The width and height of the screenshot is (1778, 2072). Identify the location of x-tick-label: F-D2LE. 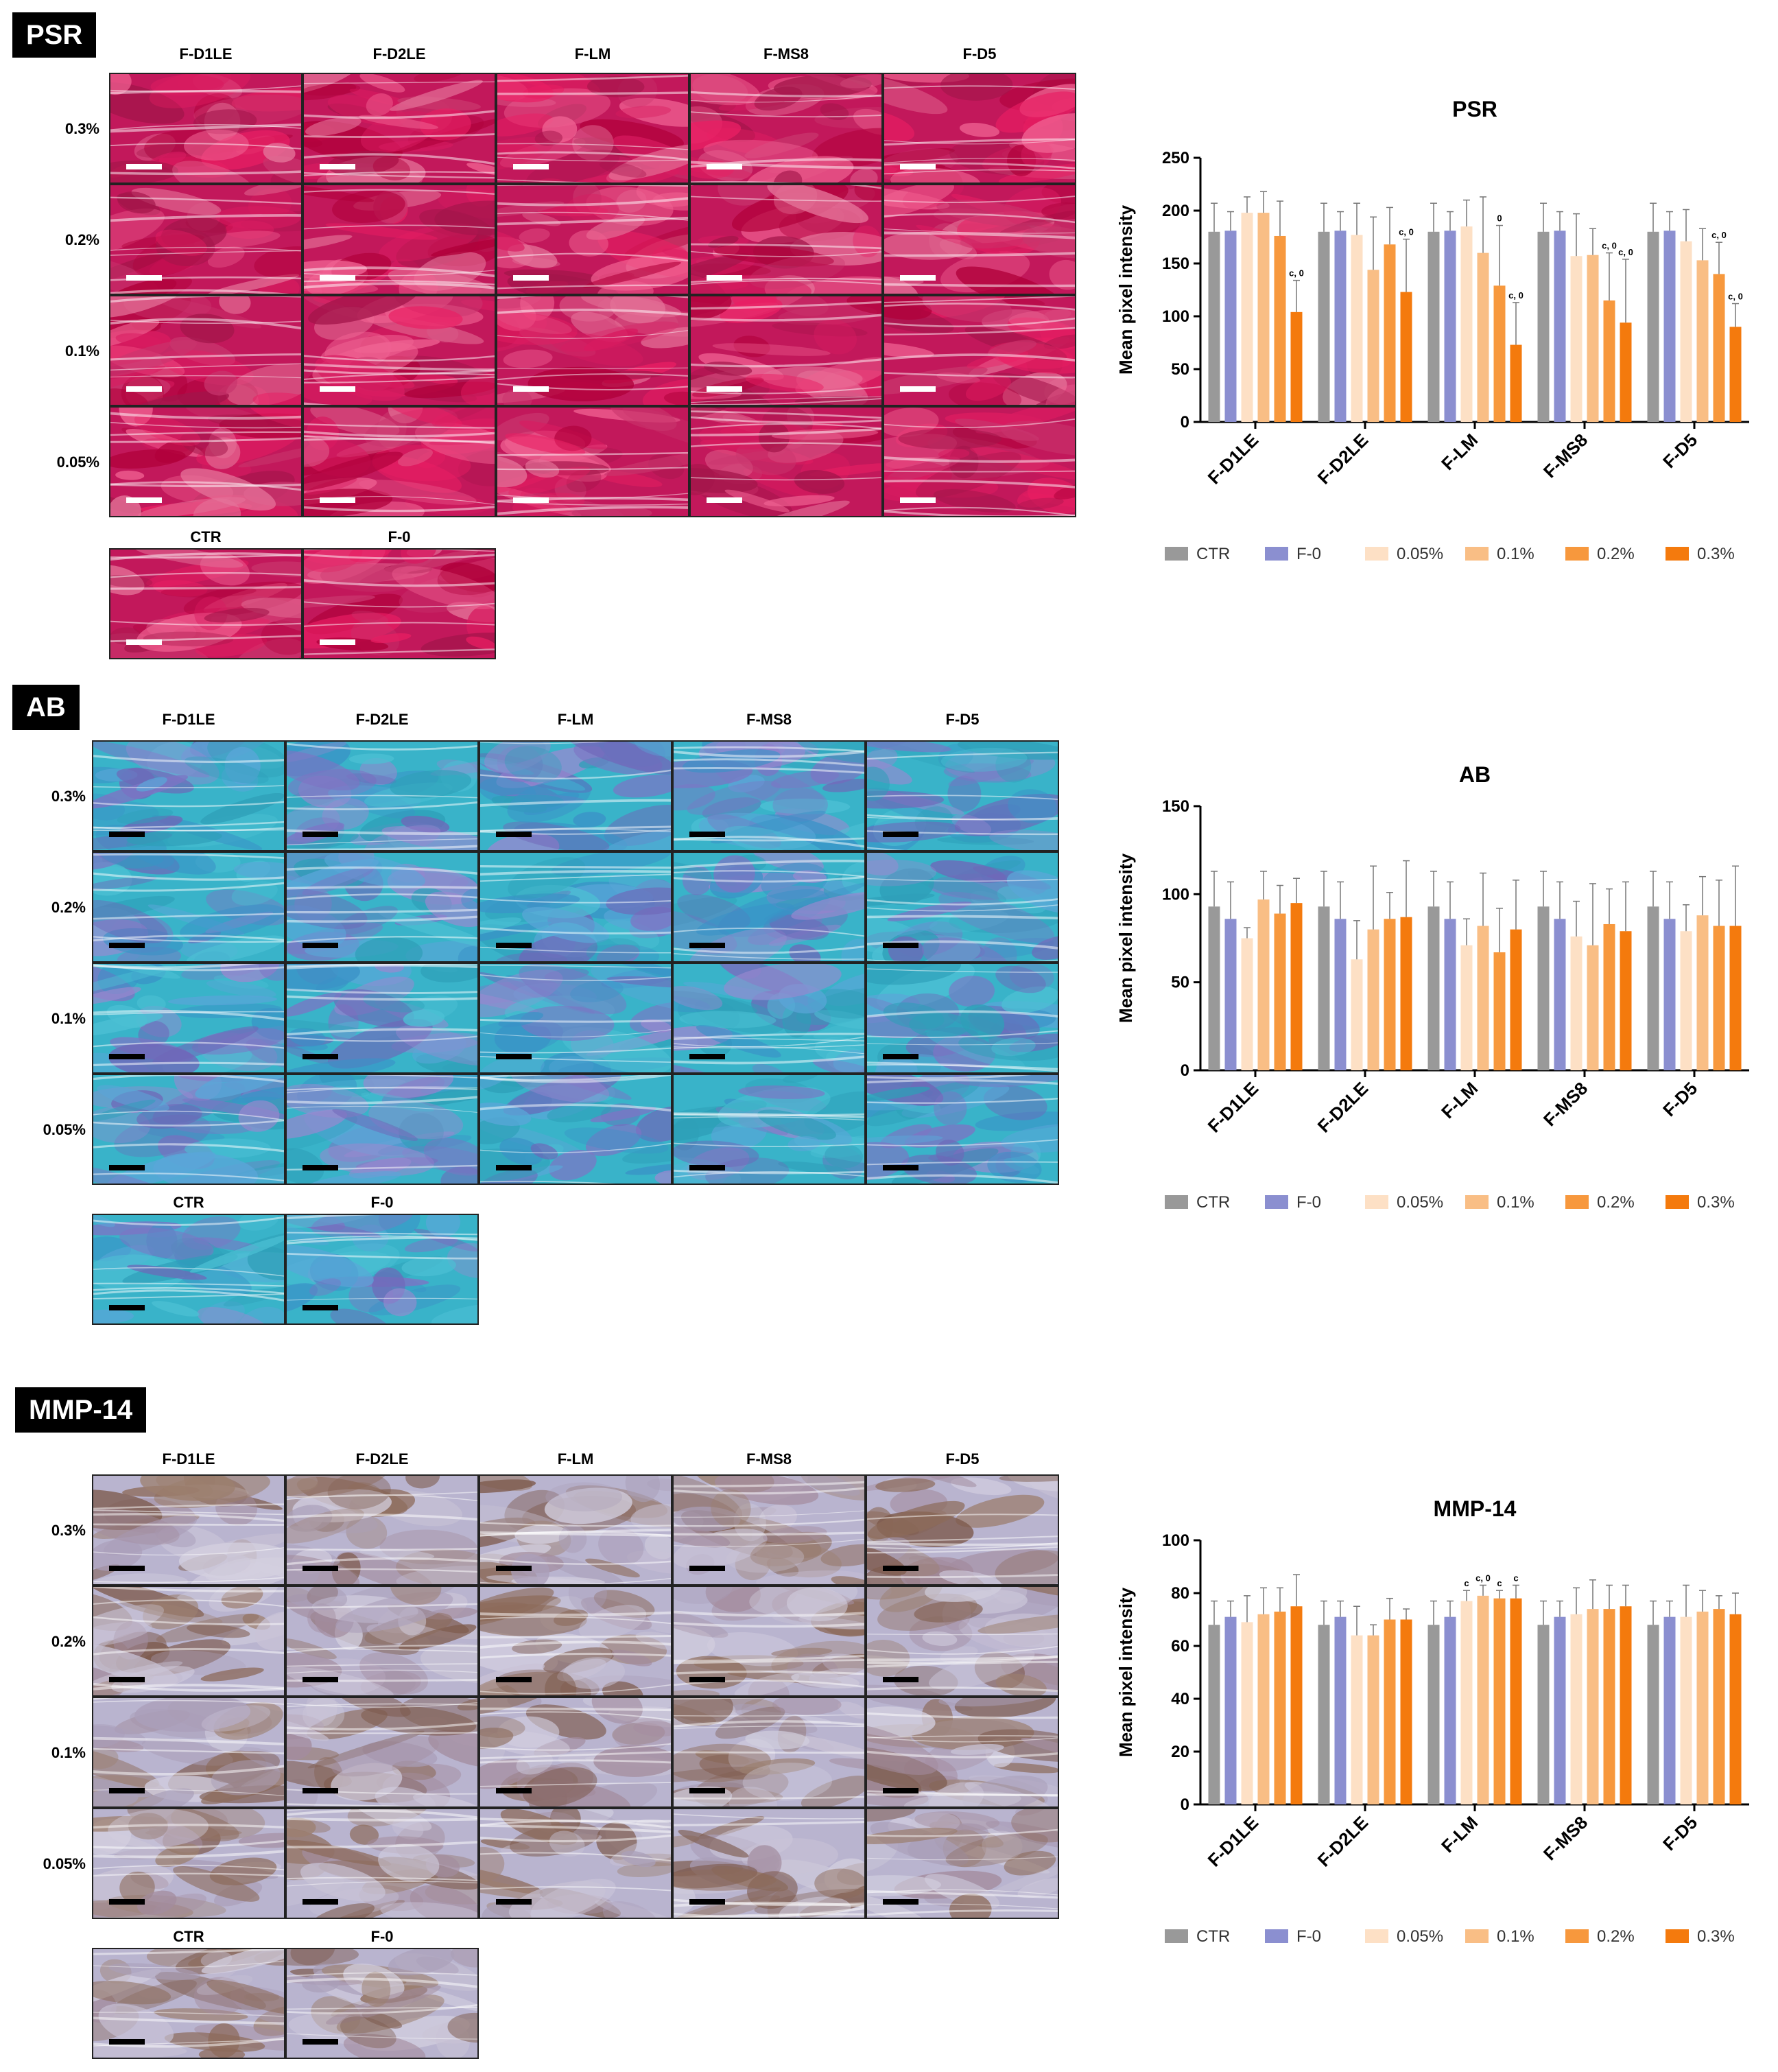
(1343, 1842).